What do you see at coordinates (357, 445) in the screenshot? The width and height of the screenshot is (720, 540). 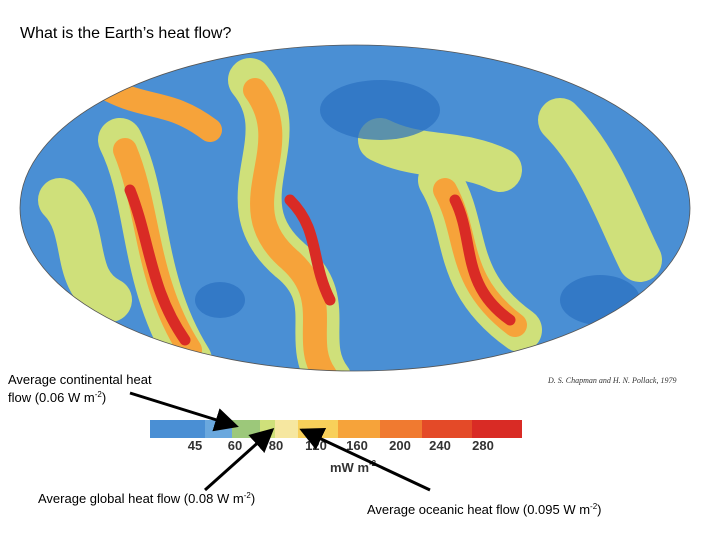 I see `scale-tick-label: 160` at bounding box center [357, 445].